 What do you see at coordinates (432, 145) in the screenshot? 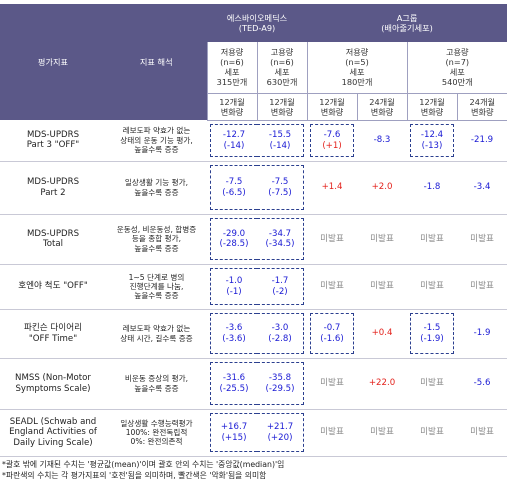
I see `value-text: (-13)` at bounding box center [432, 145].